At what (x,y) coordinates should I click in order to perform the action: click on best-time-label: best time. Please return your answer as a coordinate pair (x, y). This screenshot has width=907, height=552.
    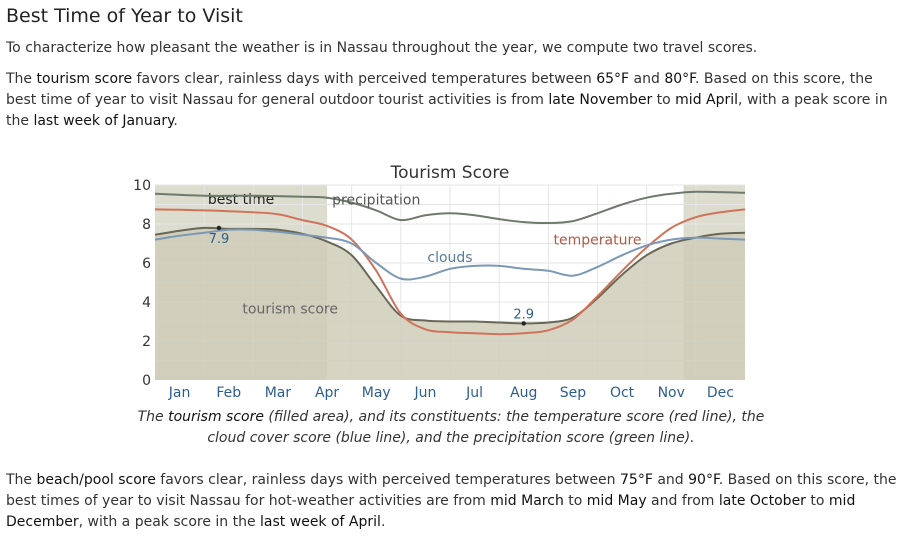
    Looking at the image, I should click on (241, 200).